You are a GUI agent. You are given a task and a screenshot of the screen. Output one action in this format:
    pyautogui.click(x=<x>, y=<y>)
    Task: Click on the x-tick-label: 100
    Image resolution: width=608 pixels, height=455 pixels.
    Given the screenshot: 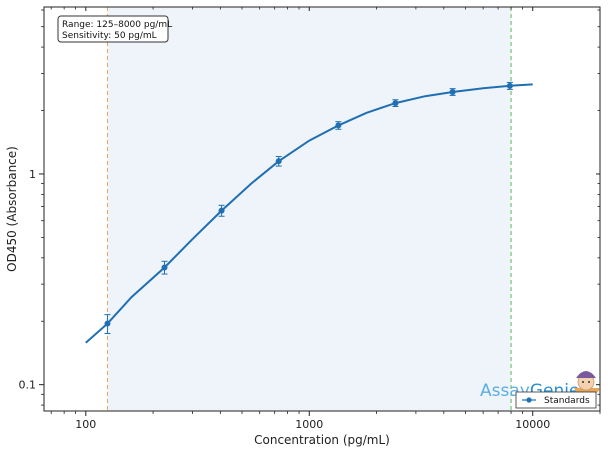 What is the action you would take?
    pyautogui.click(x=85, y=424)
    